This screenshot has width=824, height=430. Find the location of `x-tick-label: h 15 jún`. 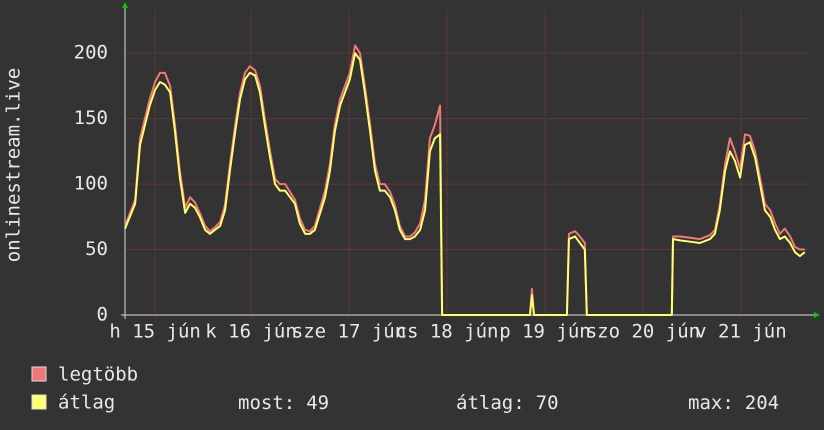

x-tick-label: h 15 jún is located at coordinates (155, 332).